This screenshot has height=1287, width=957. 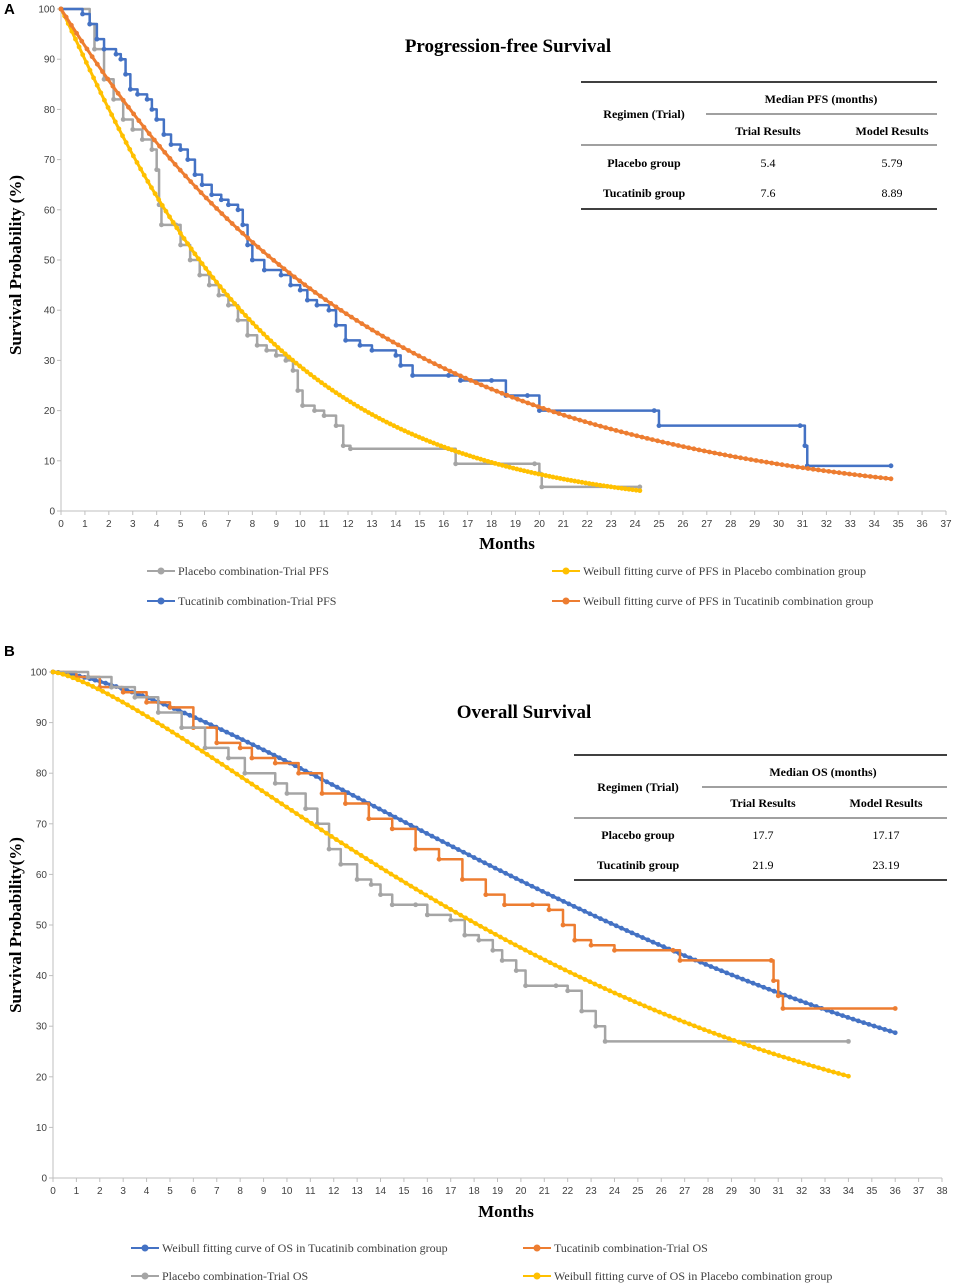 I want to click on os-y-tick-label: 30, so click(x=42, y=1027).